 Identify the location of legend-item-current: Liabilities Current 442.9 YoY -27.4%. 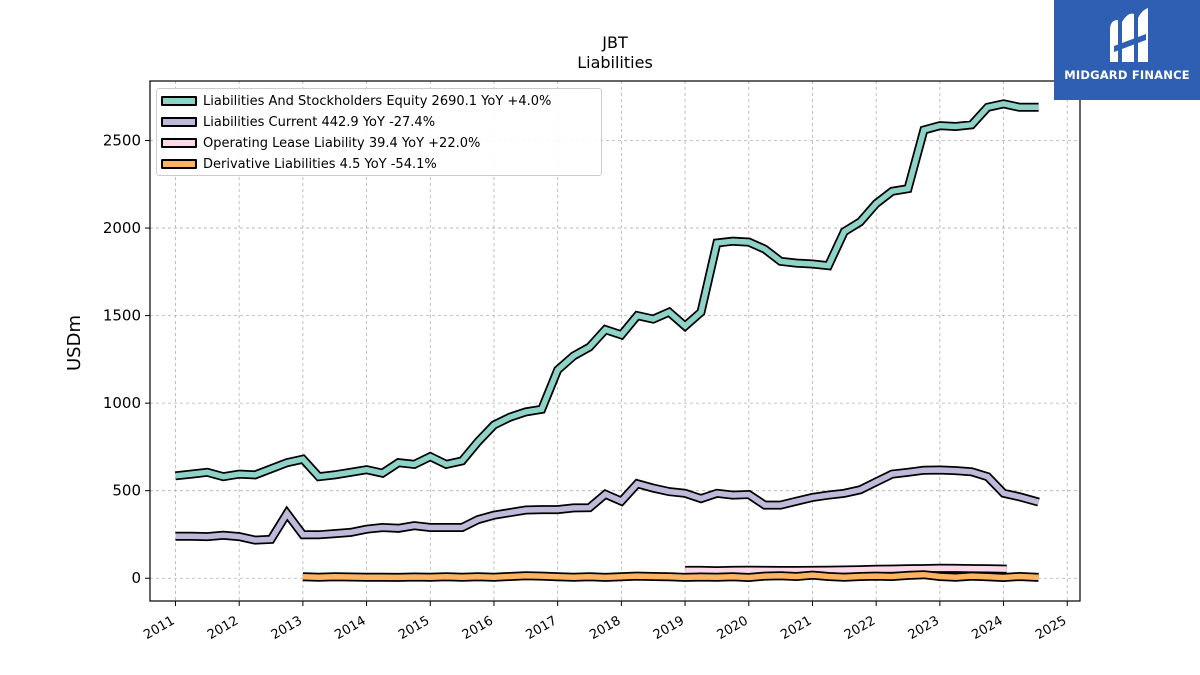
(298, 122).